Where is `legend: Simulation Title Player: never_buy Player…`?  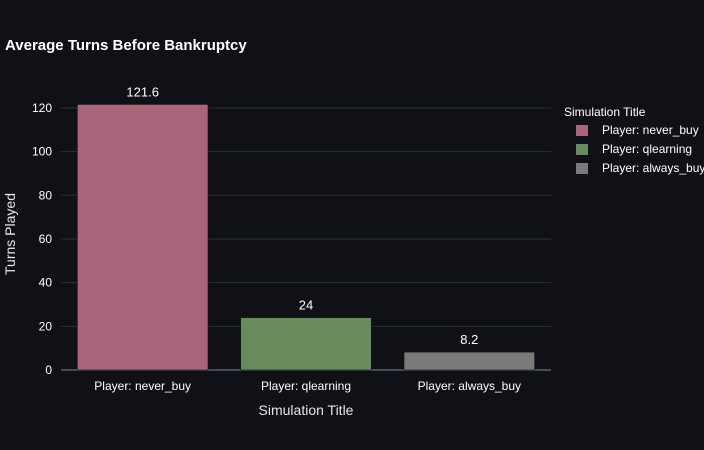 legend: Simulation Title Player: never_buy Player… is located at coordinates (634, 140).